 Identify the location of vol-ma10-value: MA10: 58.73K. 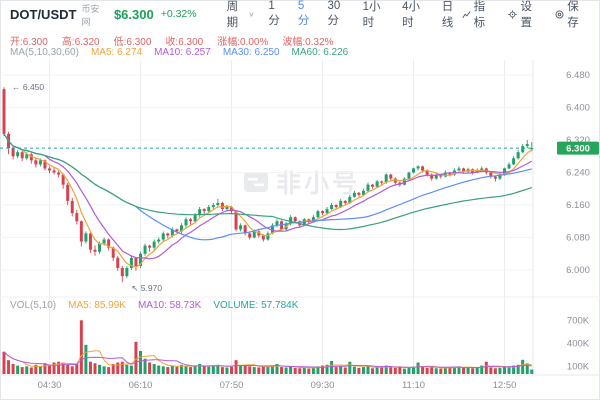
(169, 305).